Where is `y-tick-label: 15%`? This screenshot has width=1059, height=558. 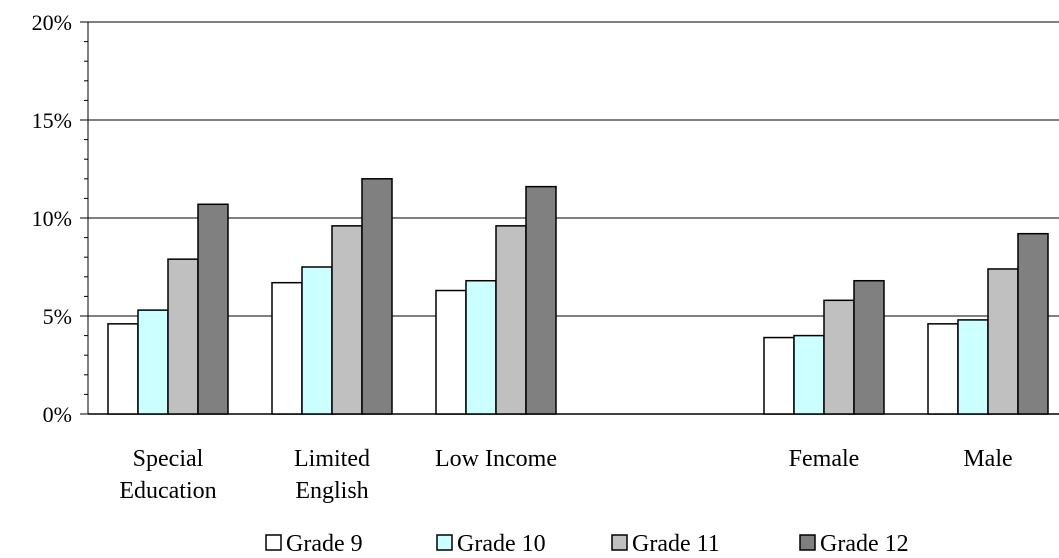 y-tick-label: 15% is located at coordinates (52, 120).